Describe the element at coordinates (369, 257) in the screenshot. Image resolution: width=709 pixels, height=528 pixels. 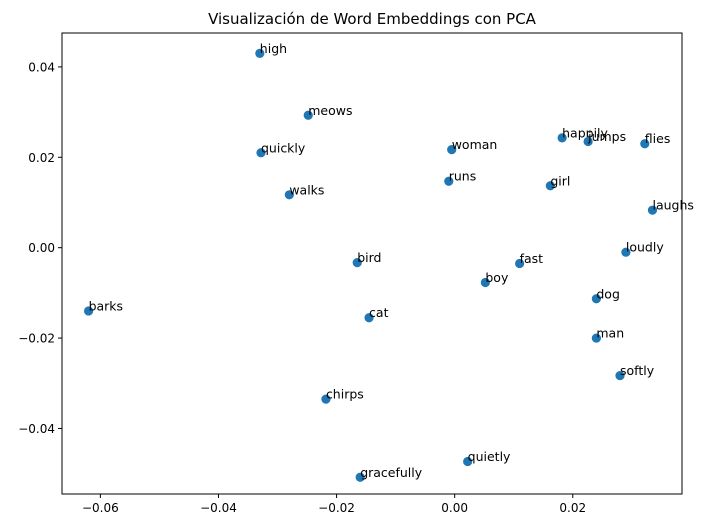
I see `point-label: bird` at that location.